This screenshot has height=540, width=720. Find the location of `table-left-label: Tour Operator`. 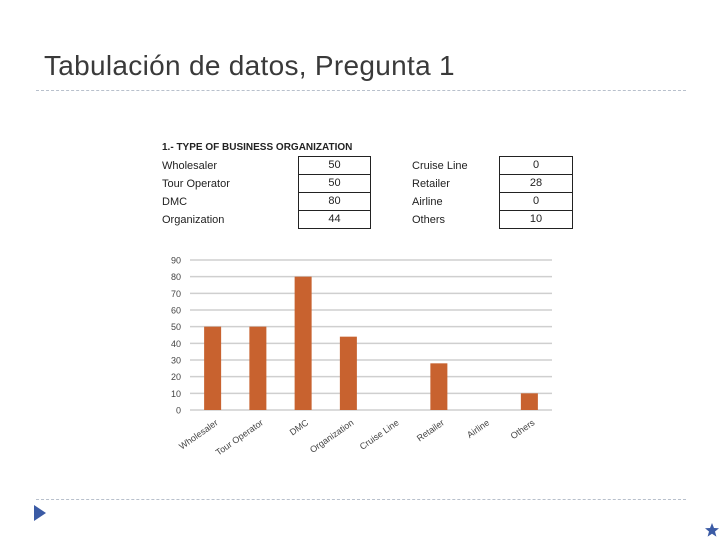

table-left-label: Tour Operator is located at coordinates (196, 184).